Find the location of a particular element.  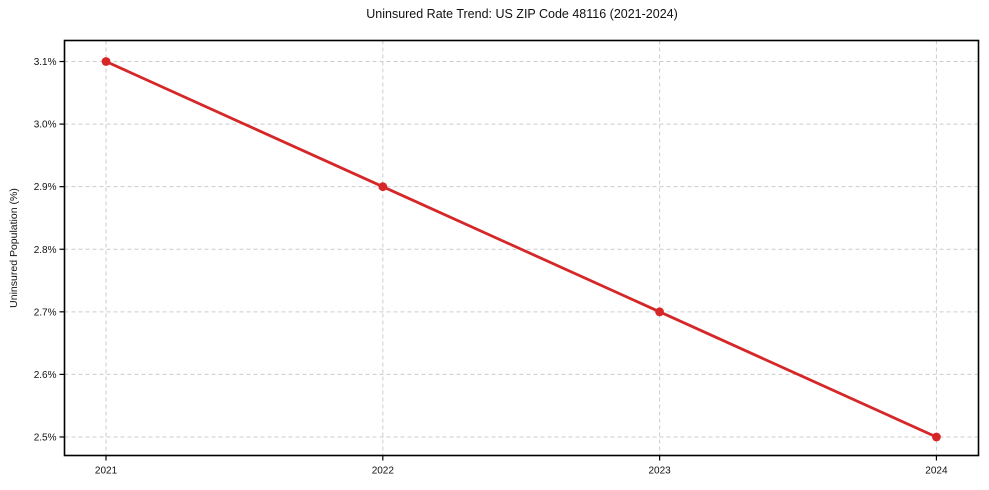

y-tick-label: 2.6% is located at coordinates (45, 375).